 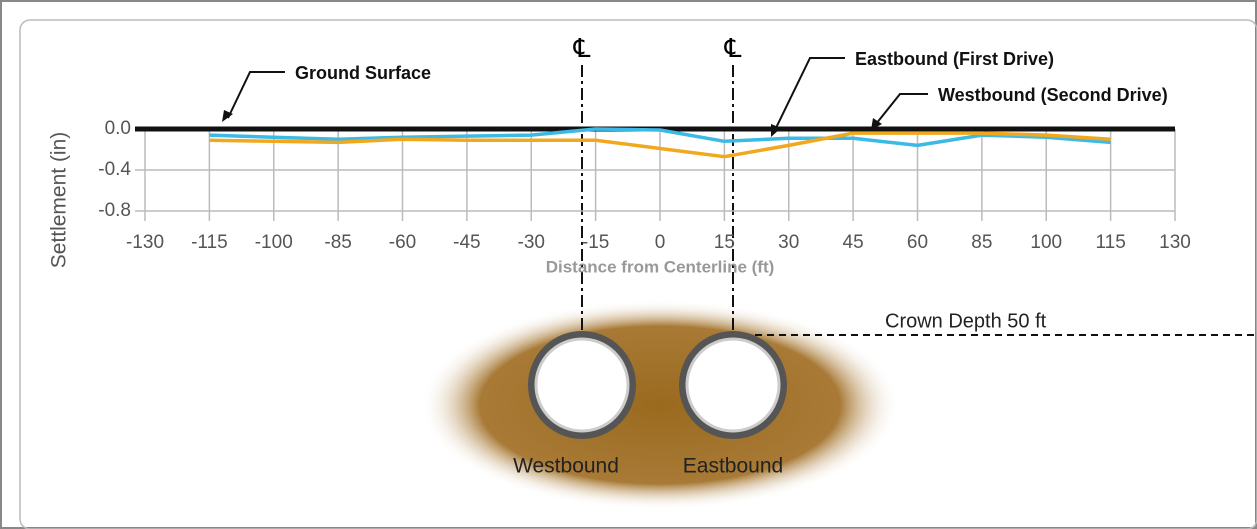 I want to click on x-tick-label: 45, so click(x=853, y=242).